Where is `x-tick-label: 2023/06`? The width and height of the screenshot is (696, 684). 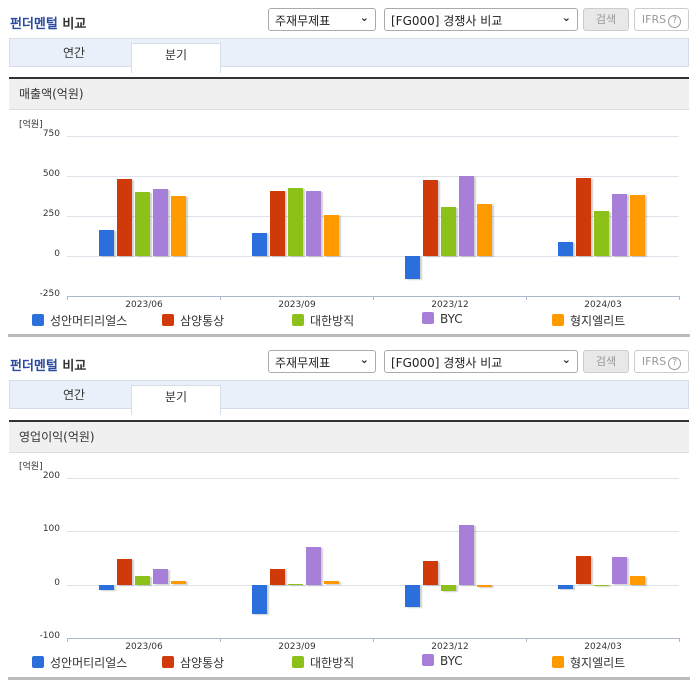 x-tick-label: 2023/06 is located at coordinates (144, 305).